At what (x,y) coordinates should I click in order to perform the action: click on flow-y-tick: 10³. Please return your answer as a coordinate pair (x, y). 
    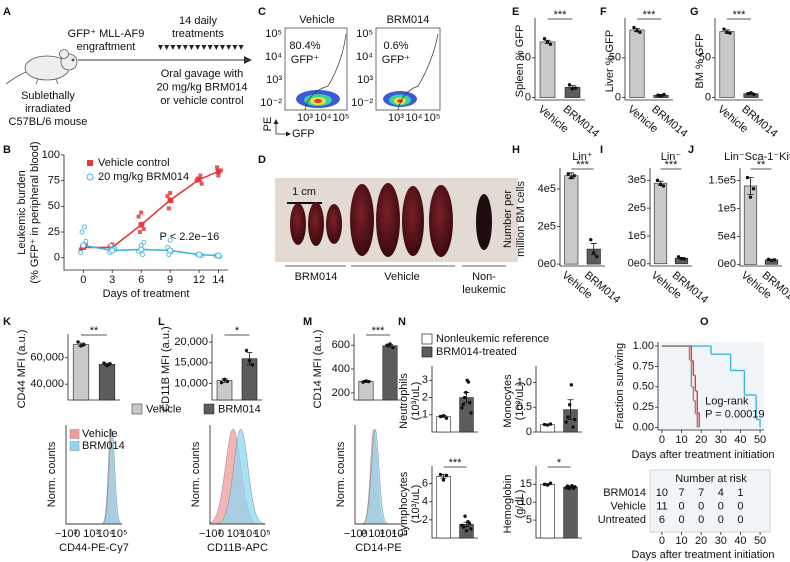
    Looking at the image, I should click on (365, 80).